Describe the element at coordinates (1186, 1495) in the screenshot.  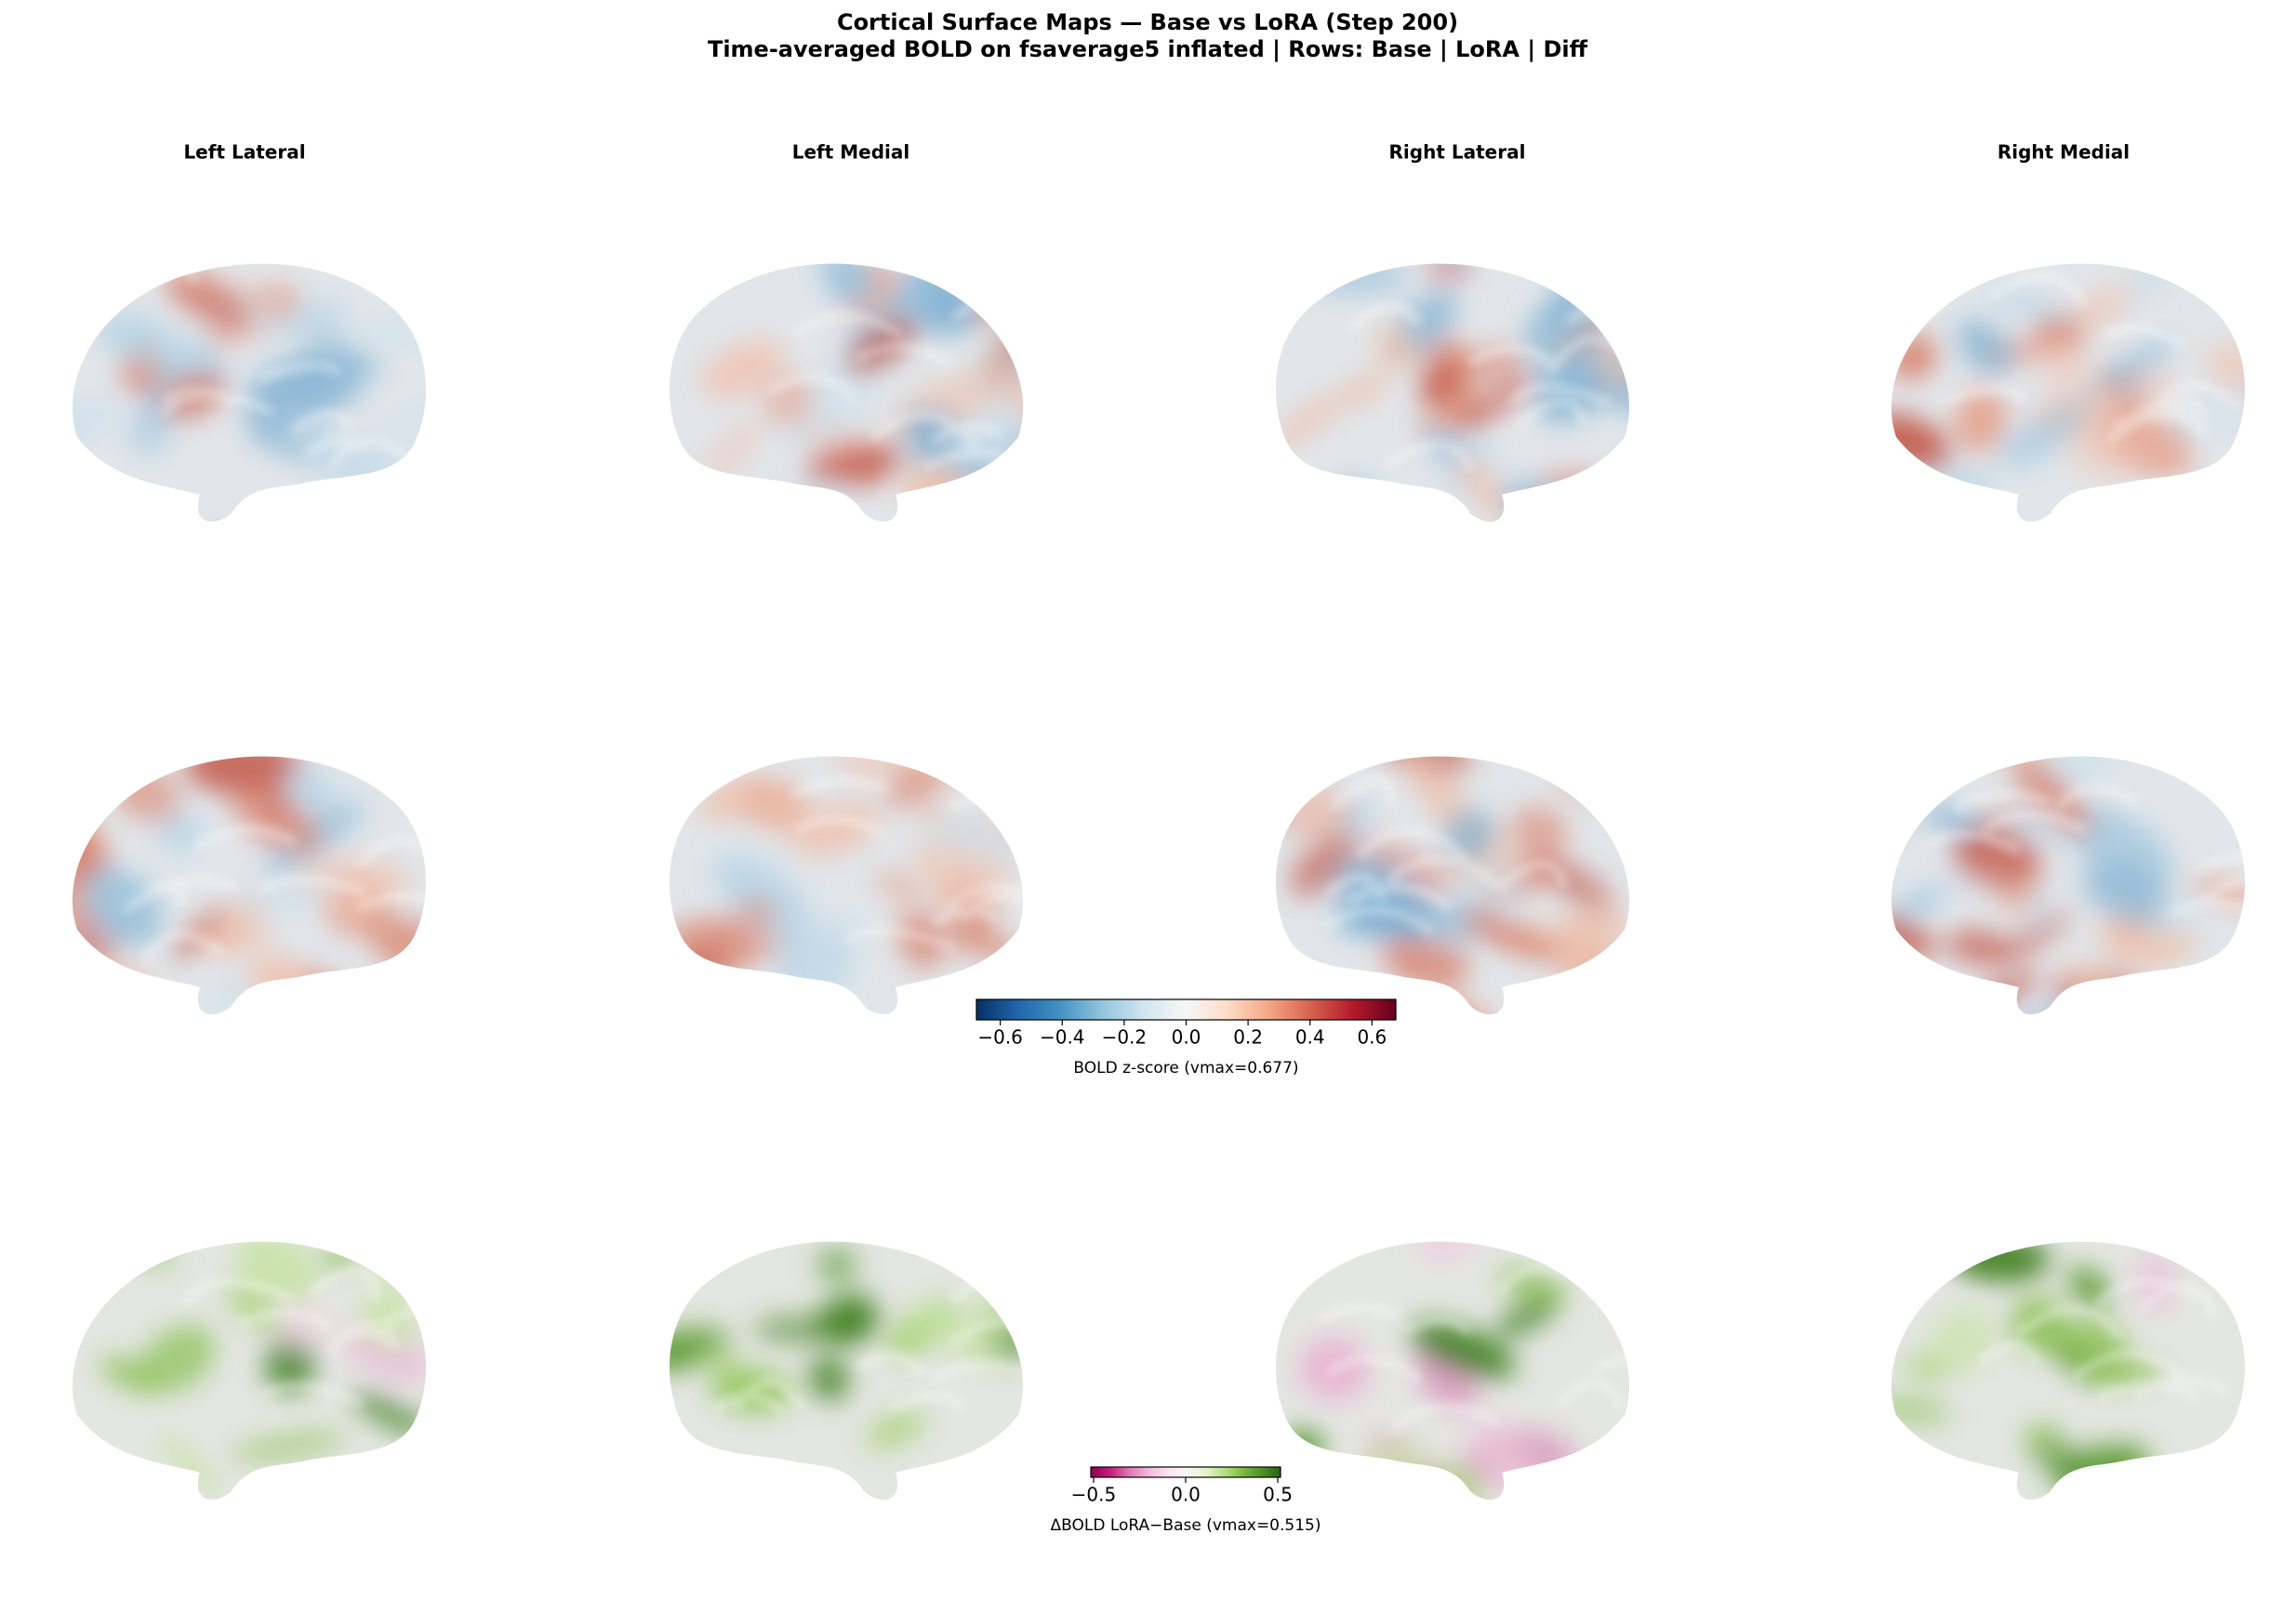
I see `colorbar-tick-label: 0.0` at that location.